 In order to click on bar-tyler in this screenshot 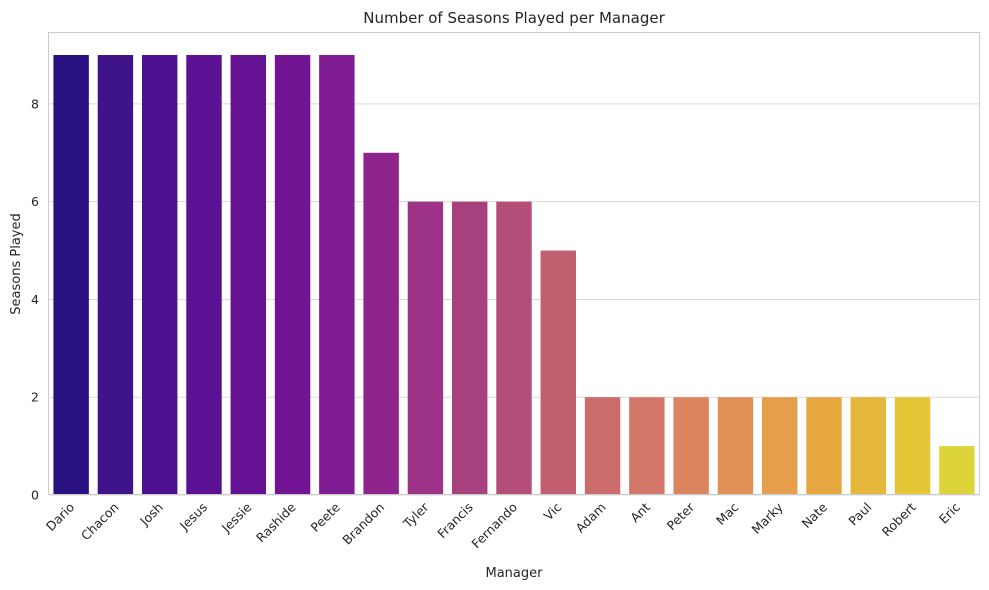, I will do `click(425, 348)`.